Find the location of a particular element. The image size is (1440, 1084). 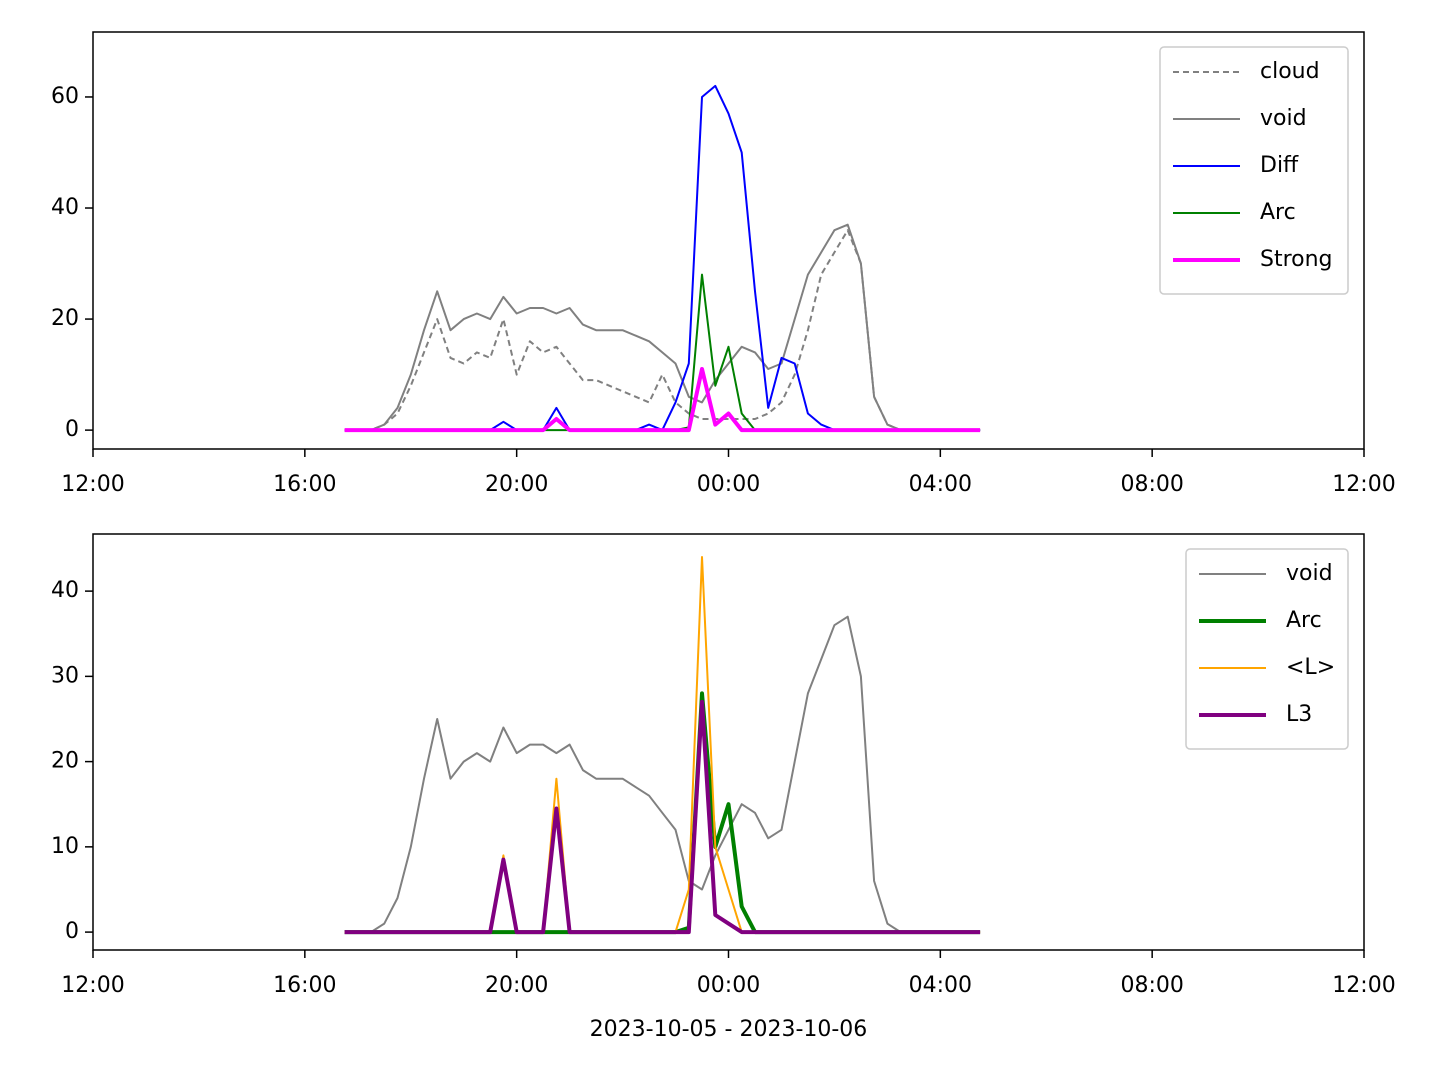

y-tick-label: 30 is located at coordinates (65, 675).